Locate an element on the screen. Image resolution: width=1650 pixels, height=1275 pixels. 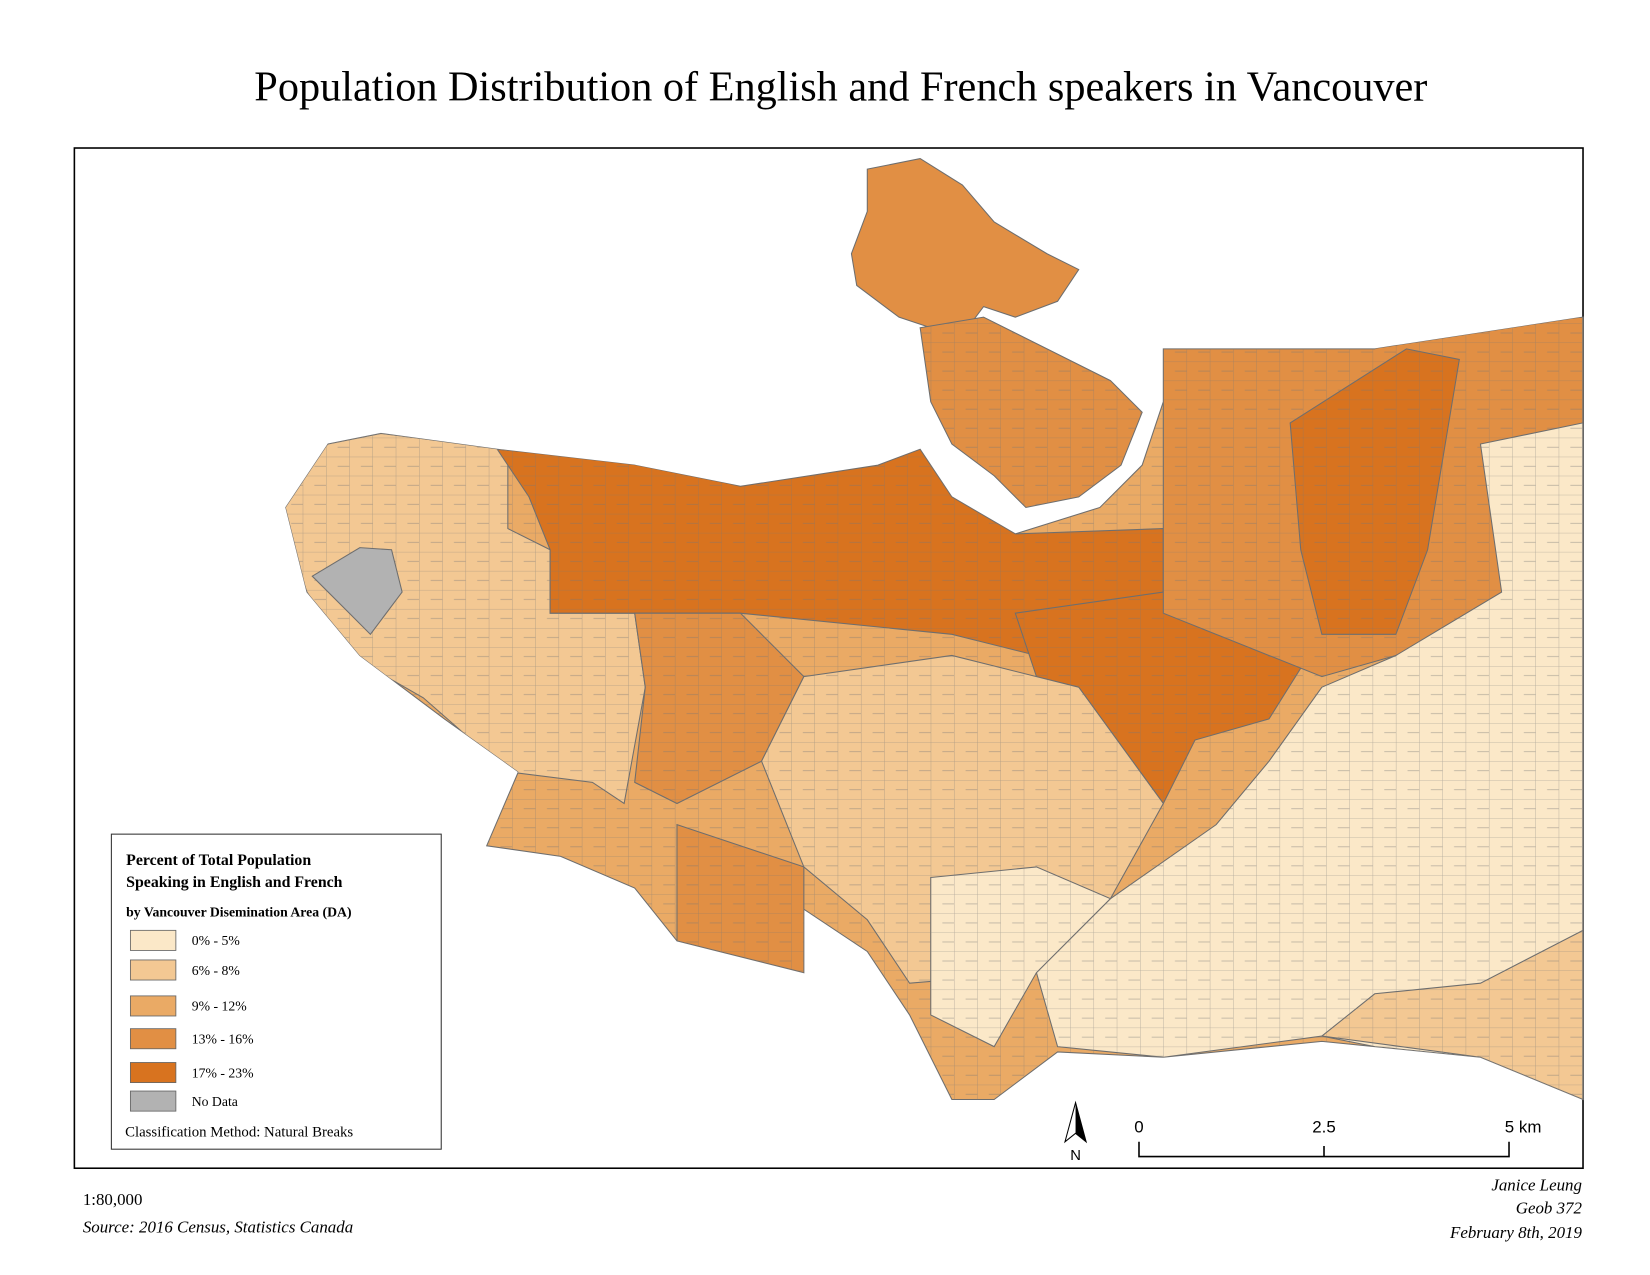
scale-bar-line is located at coordinates (1324, 1149).